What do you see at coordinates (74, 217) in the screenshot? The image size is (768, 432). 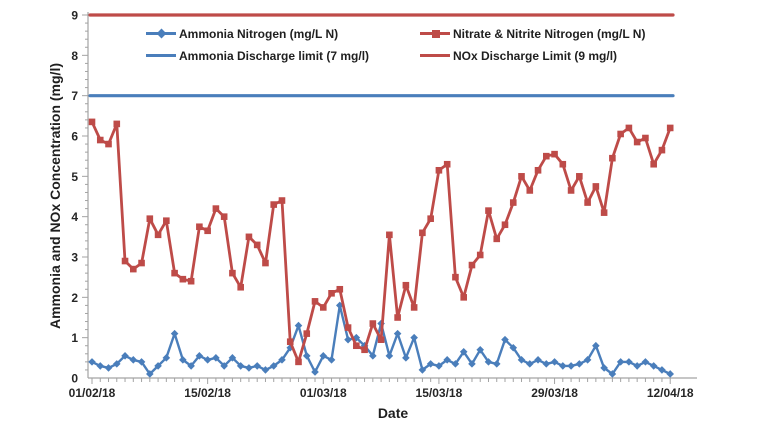 I see `y-tick-label: 4` at bounding box center [74, 217].